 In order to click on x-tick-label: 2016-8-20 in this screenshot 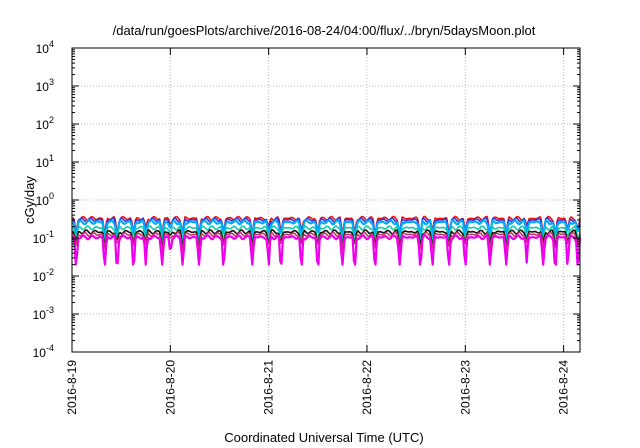, I will do `click(170, 387)`.